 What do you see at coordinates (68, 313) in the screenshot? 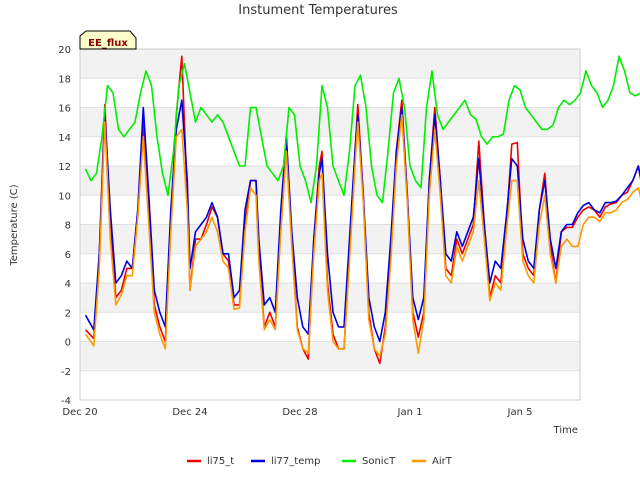
I see `y-tick-label: 2` at bounding box center [68, 313].